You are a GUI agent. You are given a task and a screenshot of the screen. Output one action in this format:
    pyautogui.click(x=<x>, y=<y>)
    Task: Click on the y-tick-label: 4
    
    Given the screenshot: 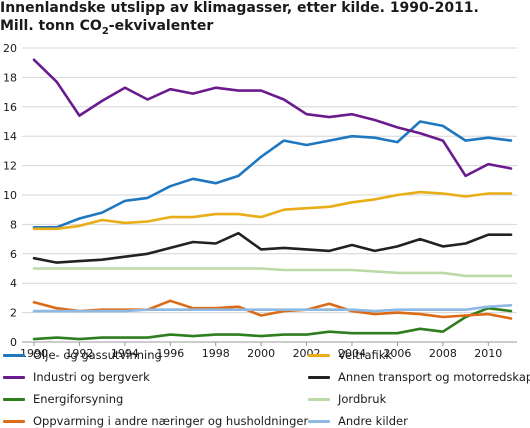 What is the action you would take?
    pyautogui.click(x=13, y=283)
    